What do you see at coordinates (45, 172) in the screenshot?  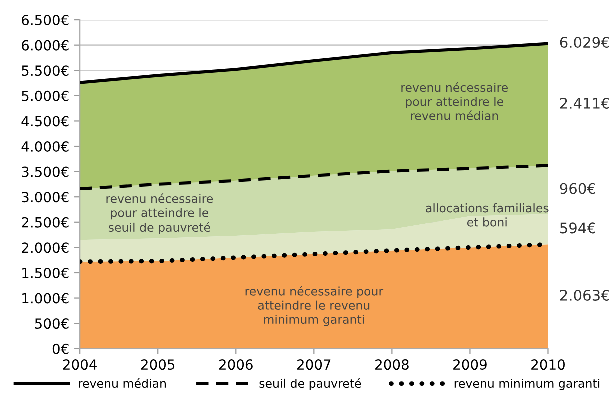 I see `y-tick-label: 3.500€` at bounding box center [45, 172].